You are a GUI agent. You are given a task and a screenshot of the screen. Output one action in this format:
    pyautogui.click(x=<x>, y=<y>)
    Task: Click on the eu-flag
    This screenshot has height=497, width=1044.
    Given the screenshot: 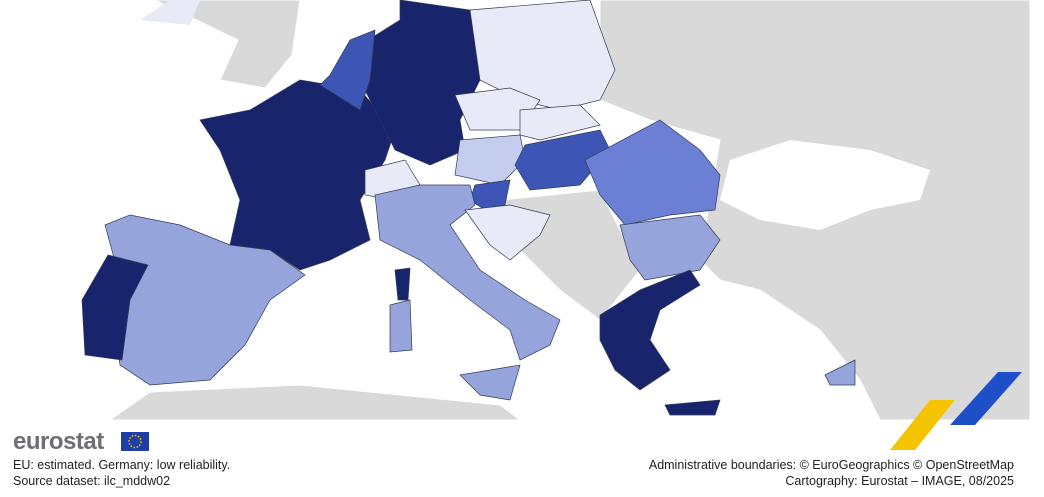 What is the action you would take?
    pyautogui.click(x=135, y=441)
    